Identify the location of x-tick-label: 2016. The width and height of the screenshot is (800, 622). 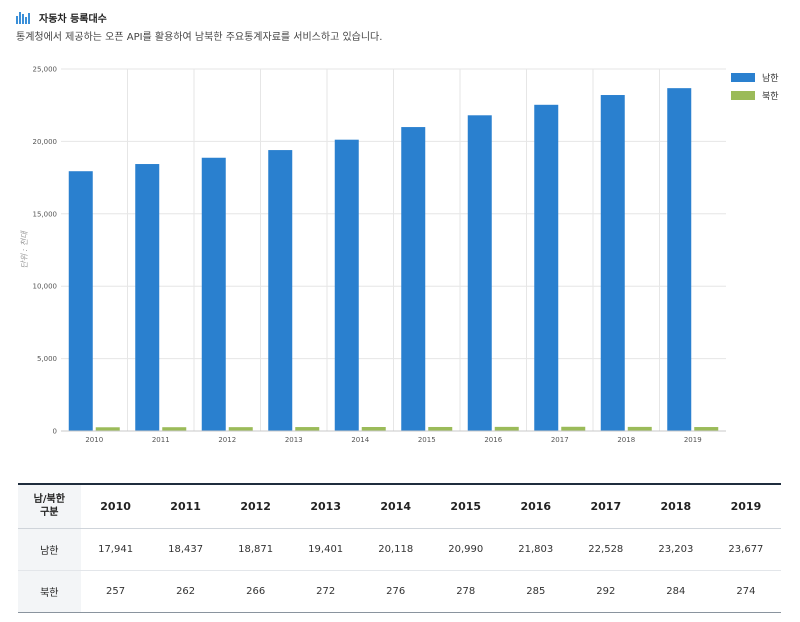
(493, 440).